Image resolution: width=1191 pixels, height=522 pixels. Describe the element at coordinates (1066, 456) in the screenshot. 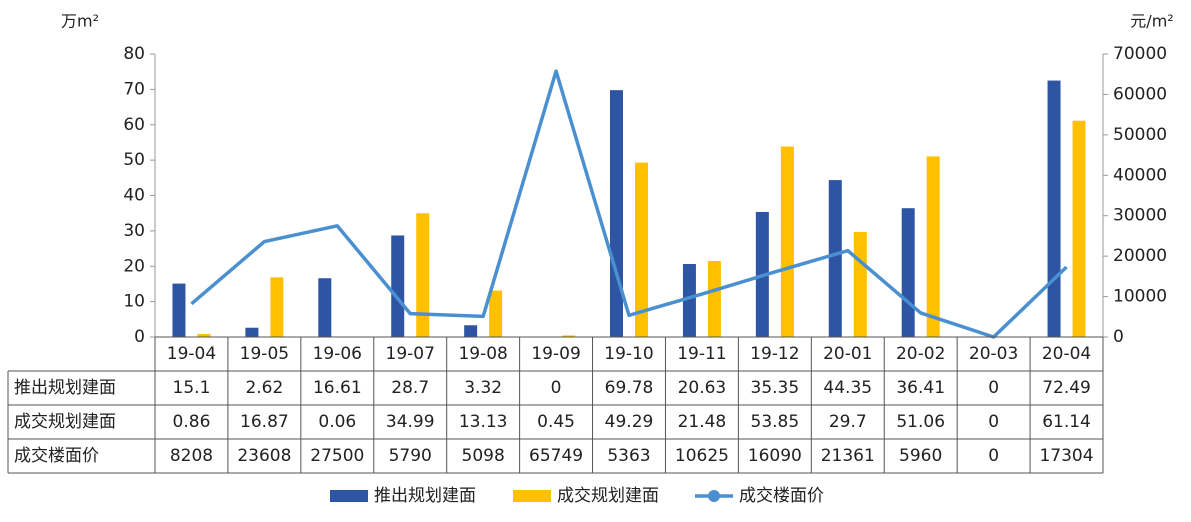

I see `table-cell: 17304` at that location.